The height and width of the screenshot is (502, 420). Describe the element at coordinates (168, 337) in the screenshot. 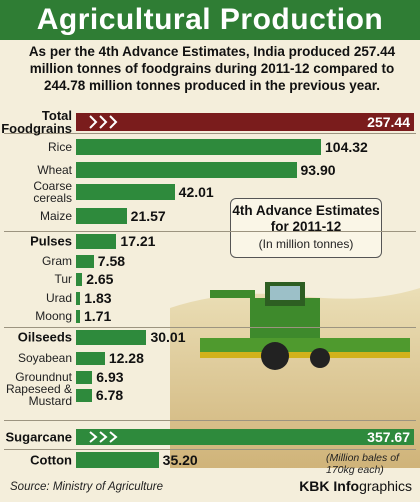

I see `value-label: 30.01` at that location.